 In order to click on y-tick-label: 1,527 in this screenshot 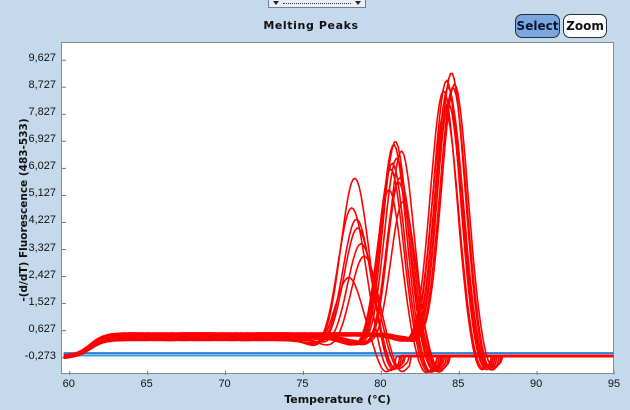, I will do `click(42, 301)`.